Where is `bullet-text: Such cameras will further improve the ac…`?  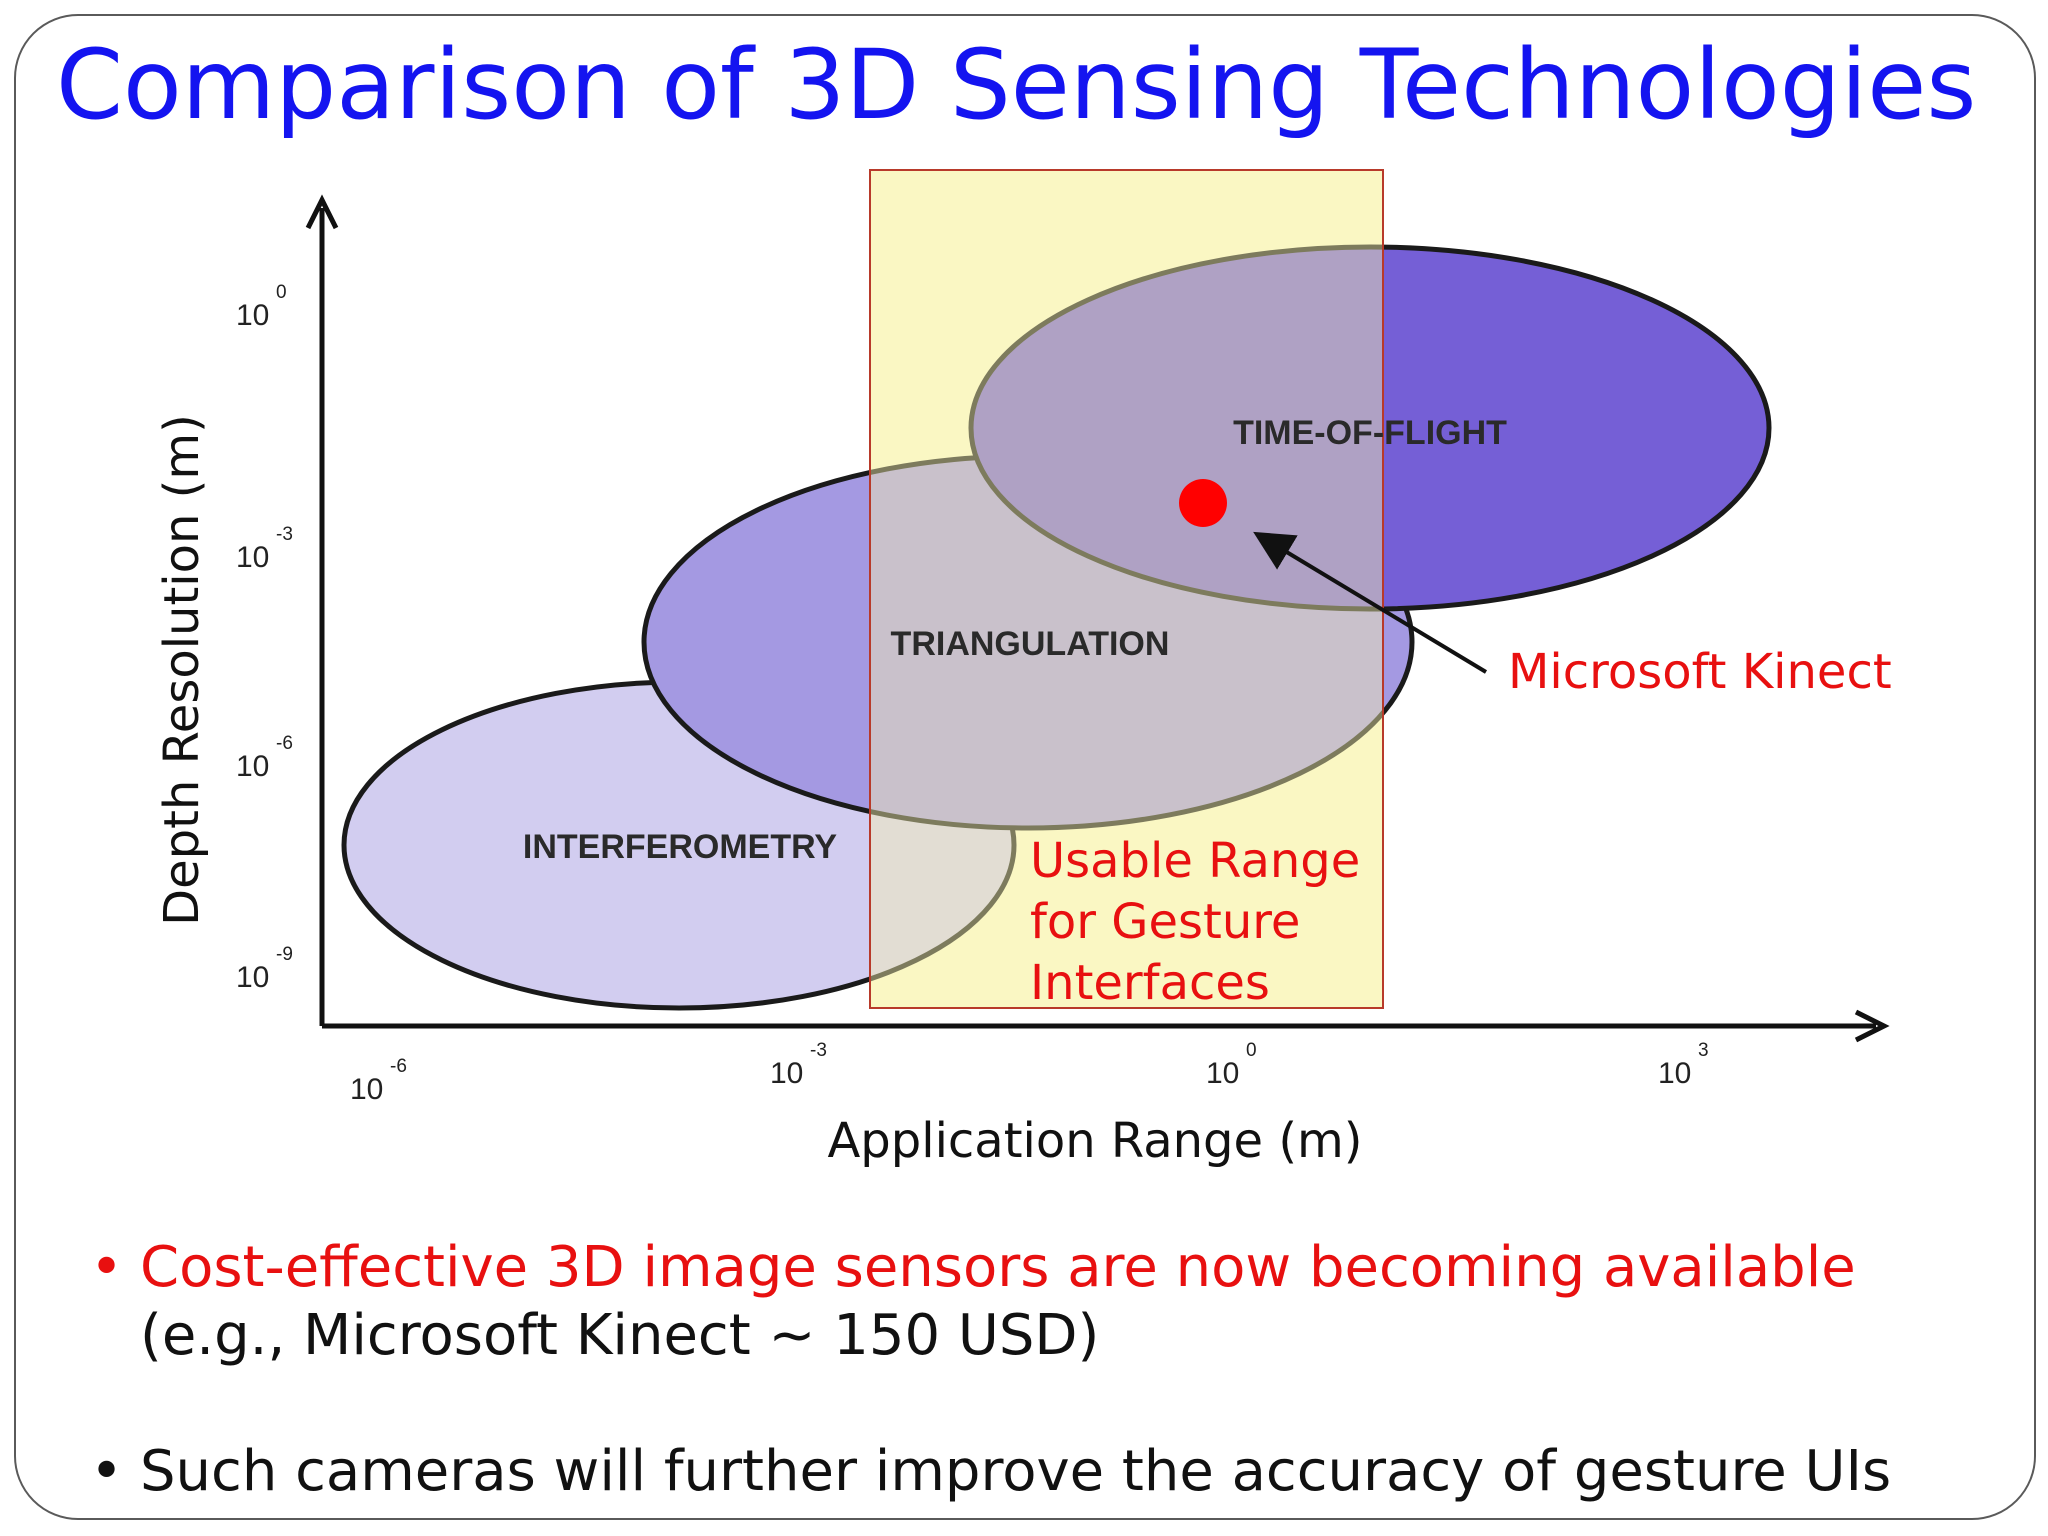
bullet-text: Such cameras will further improve the ac… is located at coordinates (1016, 1471).